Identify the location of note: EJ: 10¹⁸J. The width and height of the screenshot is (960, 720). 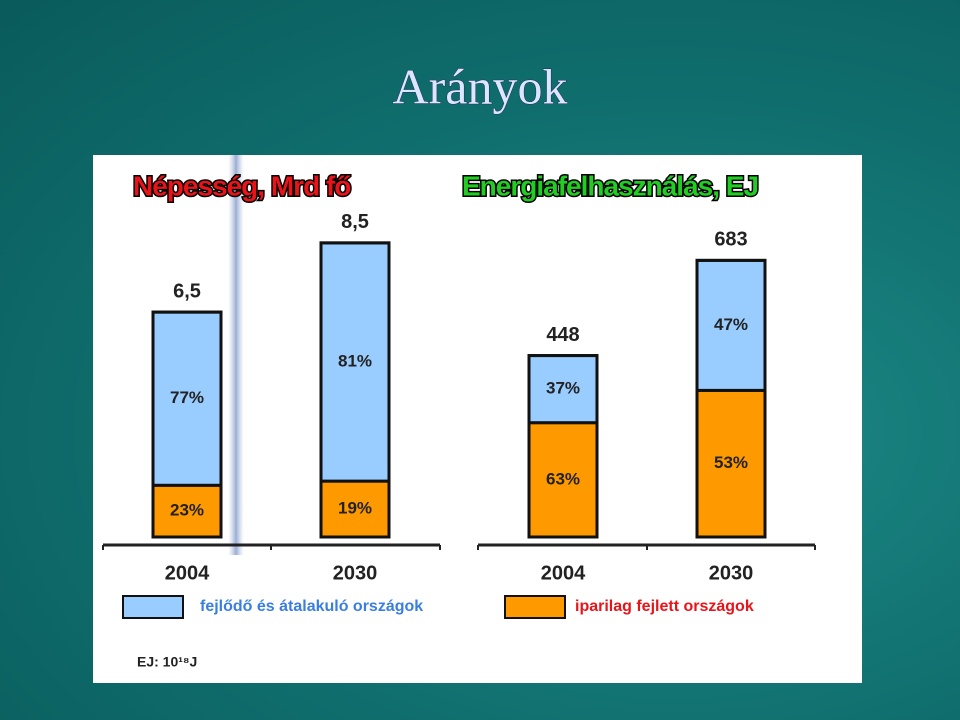
(167, 662).